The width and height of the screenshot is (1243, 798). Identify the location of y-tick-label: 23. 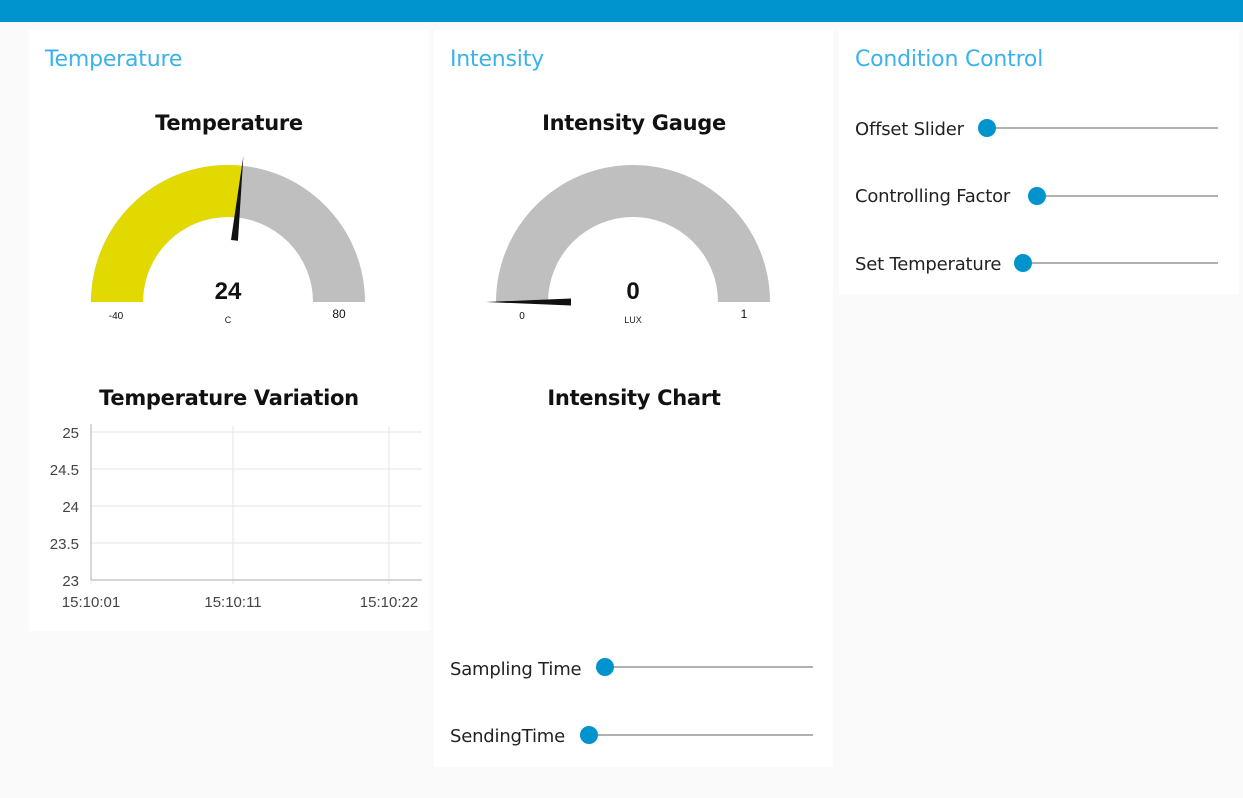
(70, 581).